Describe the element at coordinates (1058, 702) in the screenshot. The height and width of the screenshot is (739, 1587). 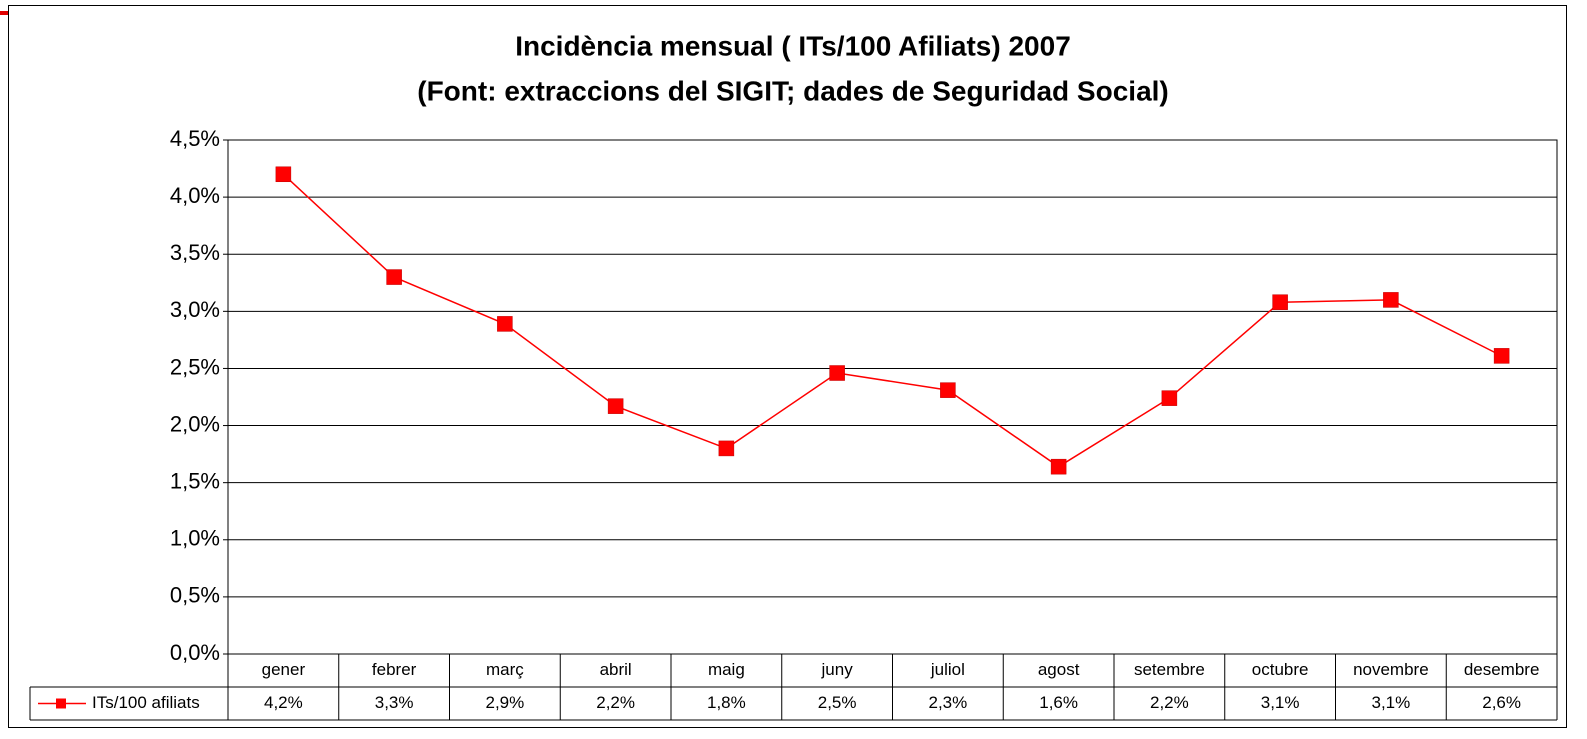
I see `data-table-value: 1,6%` at that location.